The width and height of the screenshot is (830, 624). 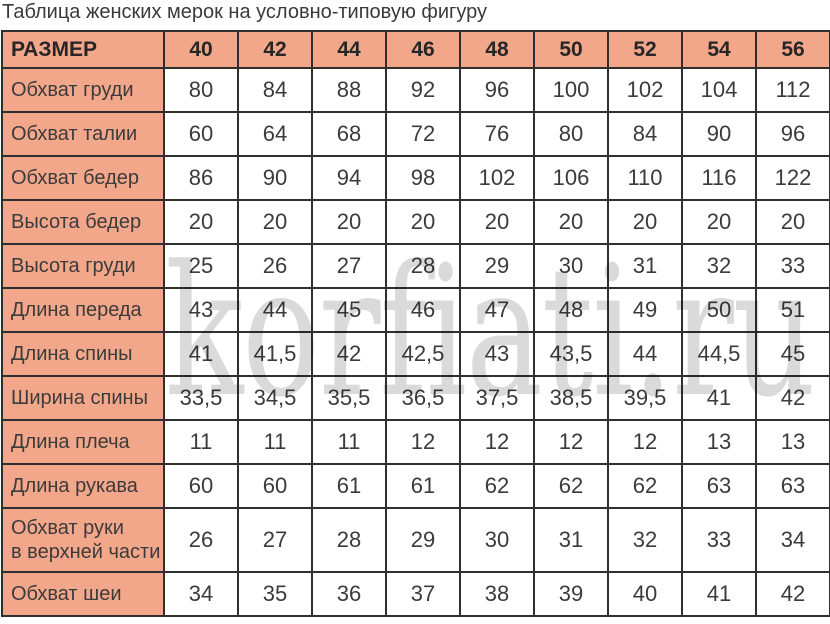 What do you see at coordinates (349, 134) in the screenshot?
I see `value-cell: 68` at bounding box center [349, 134].